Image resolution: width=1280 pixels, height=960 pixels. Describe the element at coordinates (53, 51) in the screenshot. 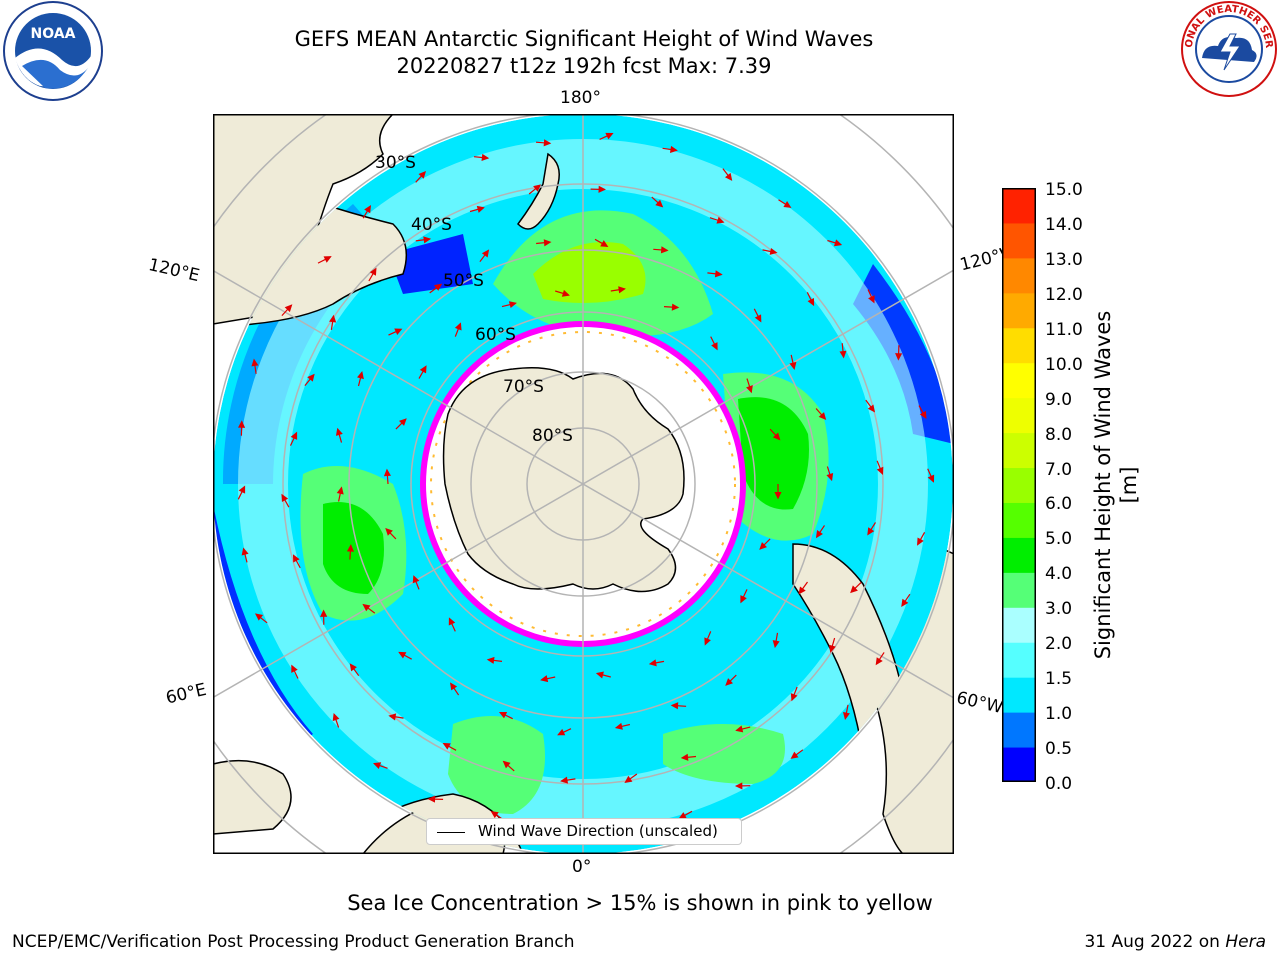

I see `noaa-logo: NOAA` at that location.